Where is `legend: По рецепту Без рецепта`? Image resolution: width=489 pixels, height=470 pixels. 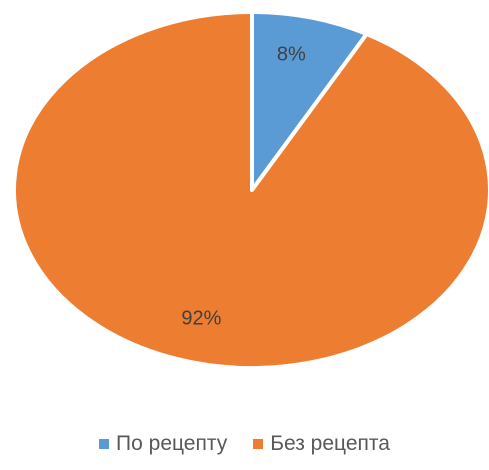
legend: По рецепту Без рецепта is located at coordinates (244, 444).